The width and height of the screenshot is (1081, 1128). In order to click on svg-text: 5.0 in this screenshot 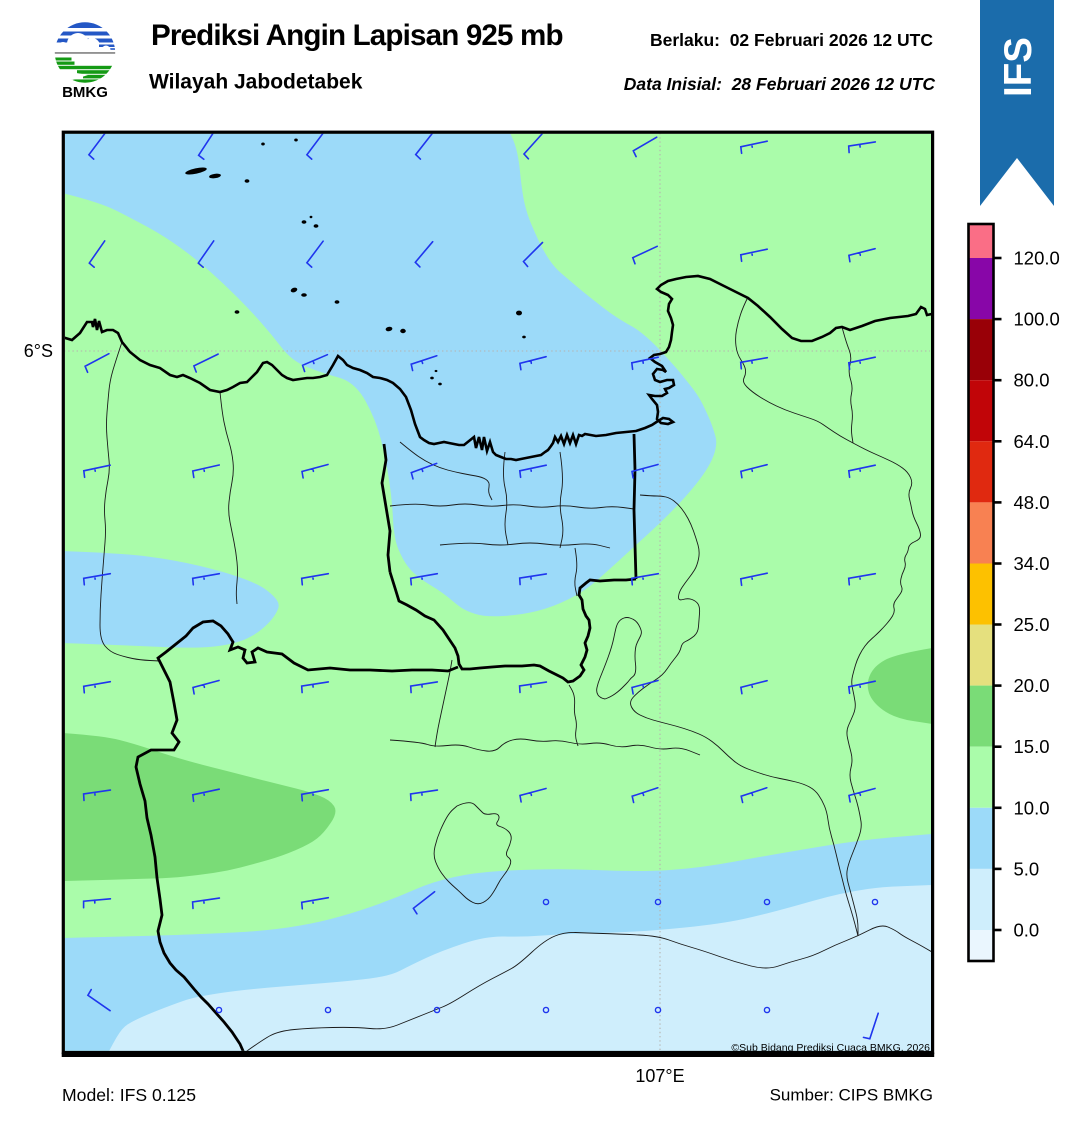, I will do `click(1027, 868)`.